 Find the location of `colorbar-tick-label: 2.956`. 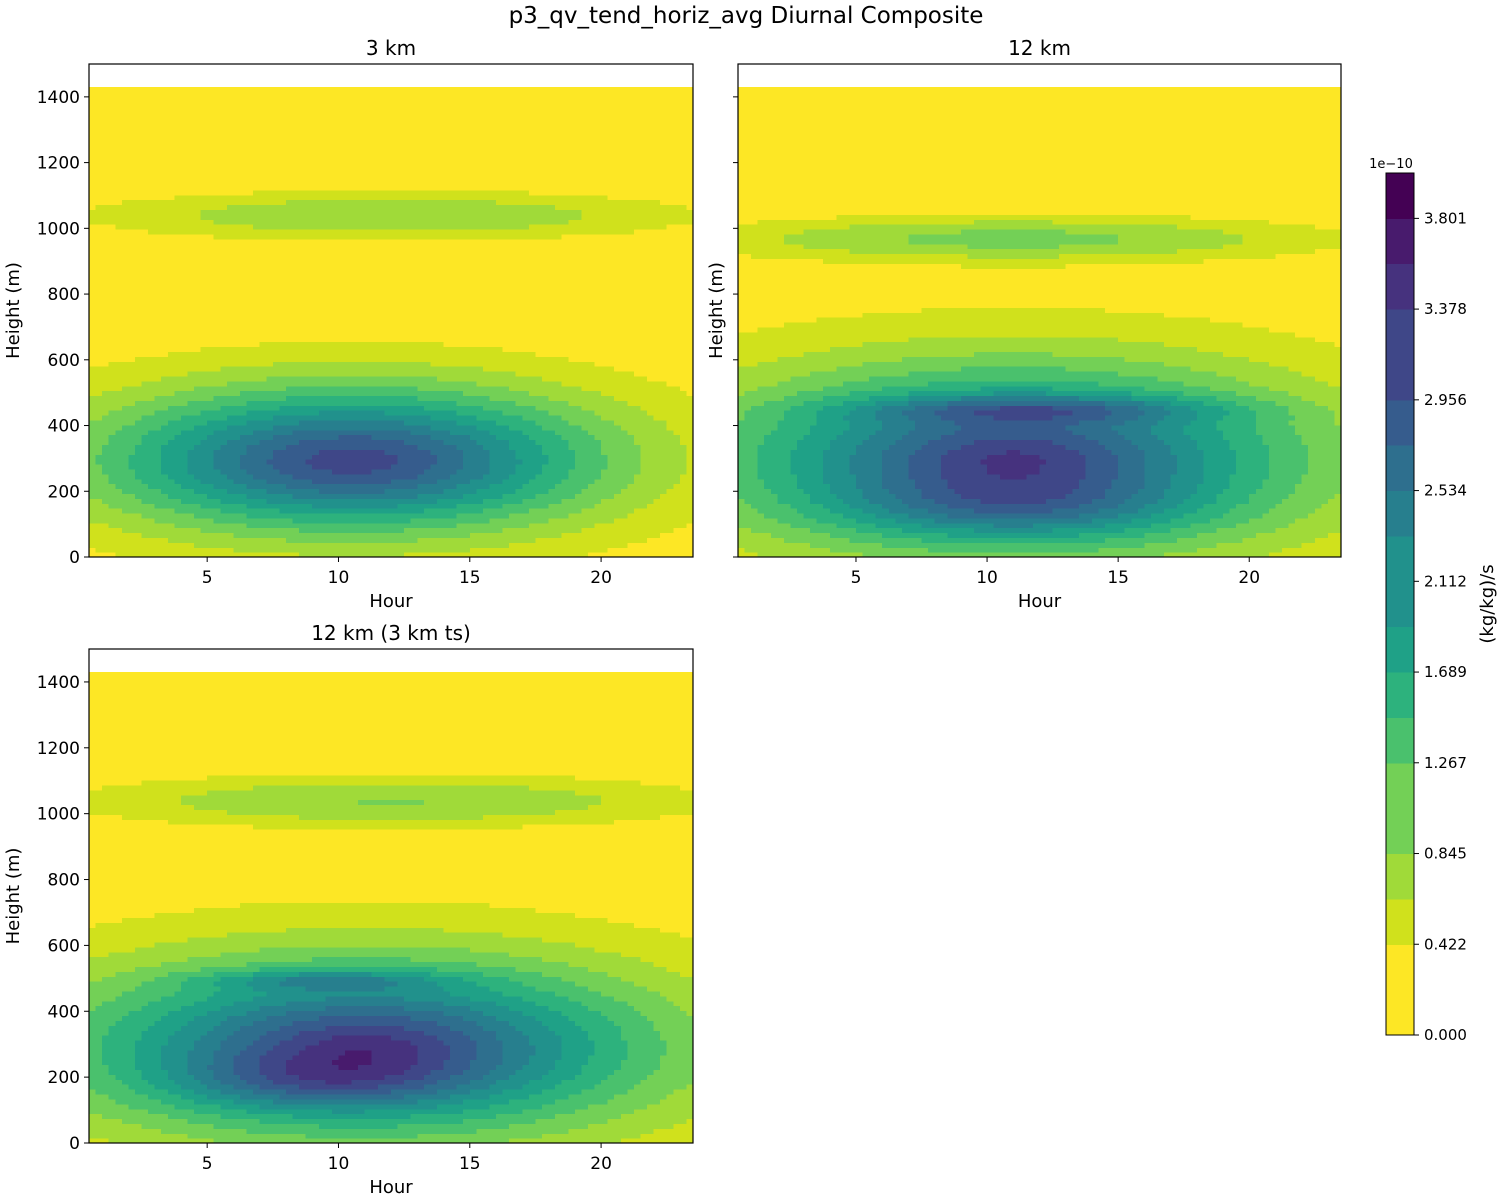

colorbar-tick-label: 2.956 is located at coordinates (1445, 400).